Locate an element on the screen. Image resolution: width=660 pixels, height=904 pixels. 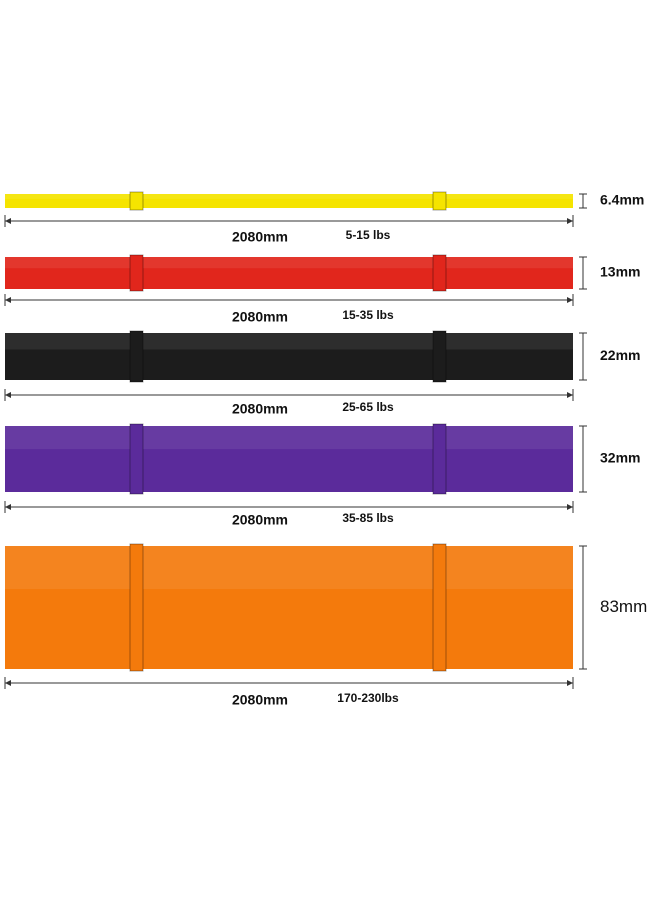
resistance-label: 35-85 lbs is located at coordinates (368, 518).